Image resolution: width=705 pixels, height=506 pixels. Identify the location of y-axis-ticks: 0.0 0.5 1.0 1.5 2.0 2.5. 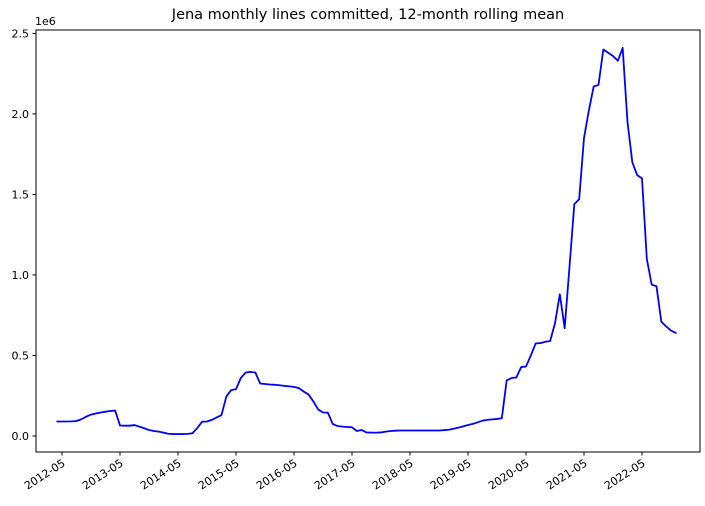
(24, 235).